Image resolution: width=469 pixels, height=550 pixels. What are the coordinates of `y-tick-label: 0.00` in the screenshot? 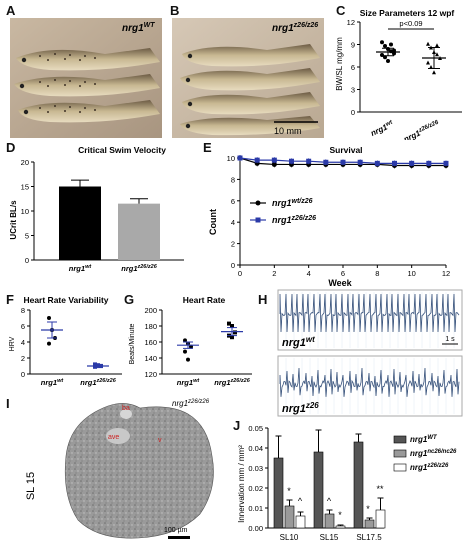 It's located at (255, 528).